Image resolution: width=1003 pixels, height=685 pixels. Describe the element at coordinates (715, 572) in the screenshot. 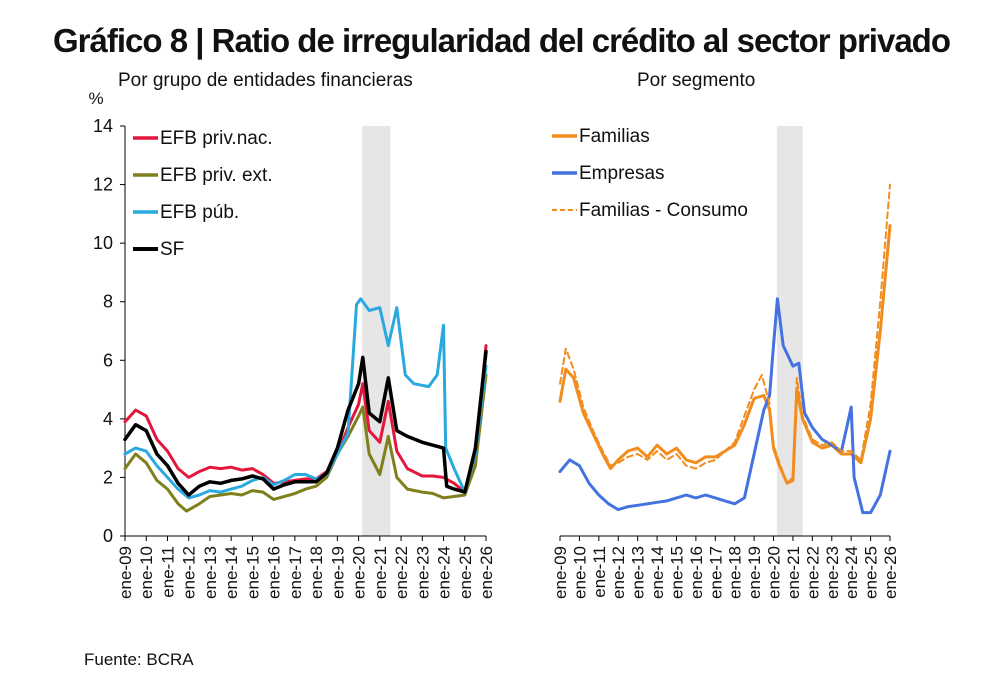

I see `right-x-tick-label: ene-17` at that location.